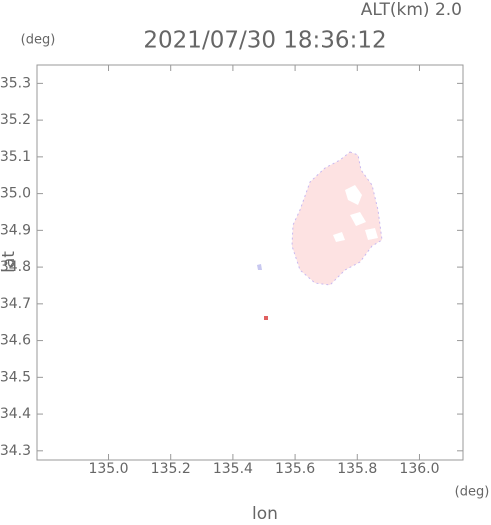 This screenshot has width=491, height=525. Describe the element at coordinates (108, 469) in the screenshot. I see `x-tick-label: 135.0` at that location.